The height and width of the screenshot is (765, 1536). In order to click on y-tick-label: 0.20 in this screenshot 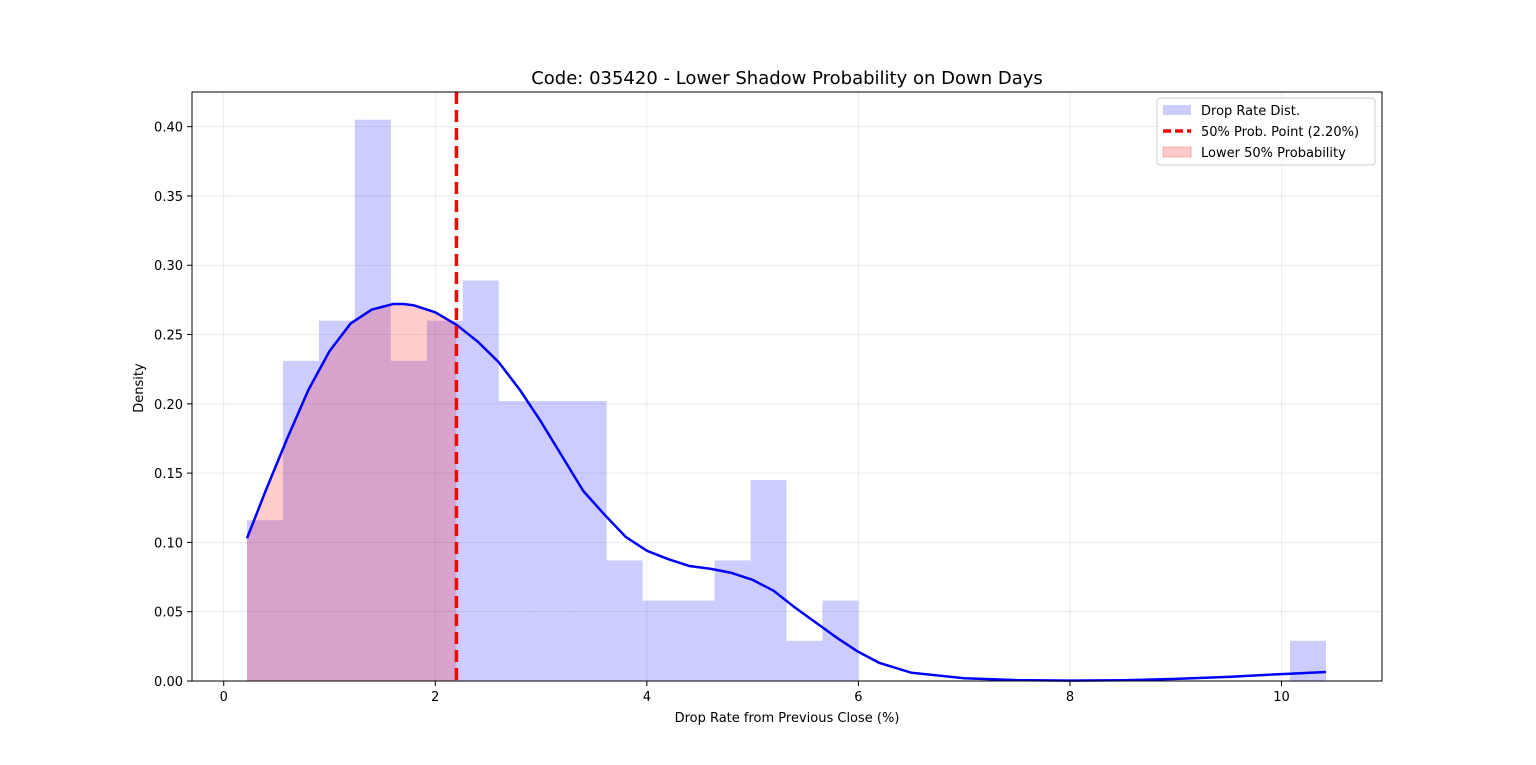, I will do `click(168, 405)`.